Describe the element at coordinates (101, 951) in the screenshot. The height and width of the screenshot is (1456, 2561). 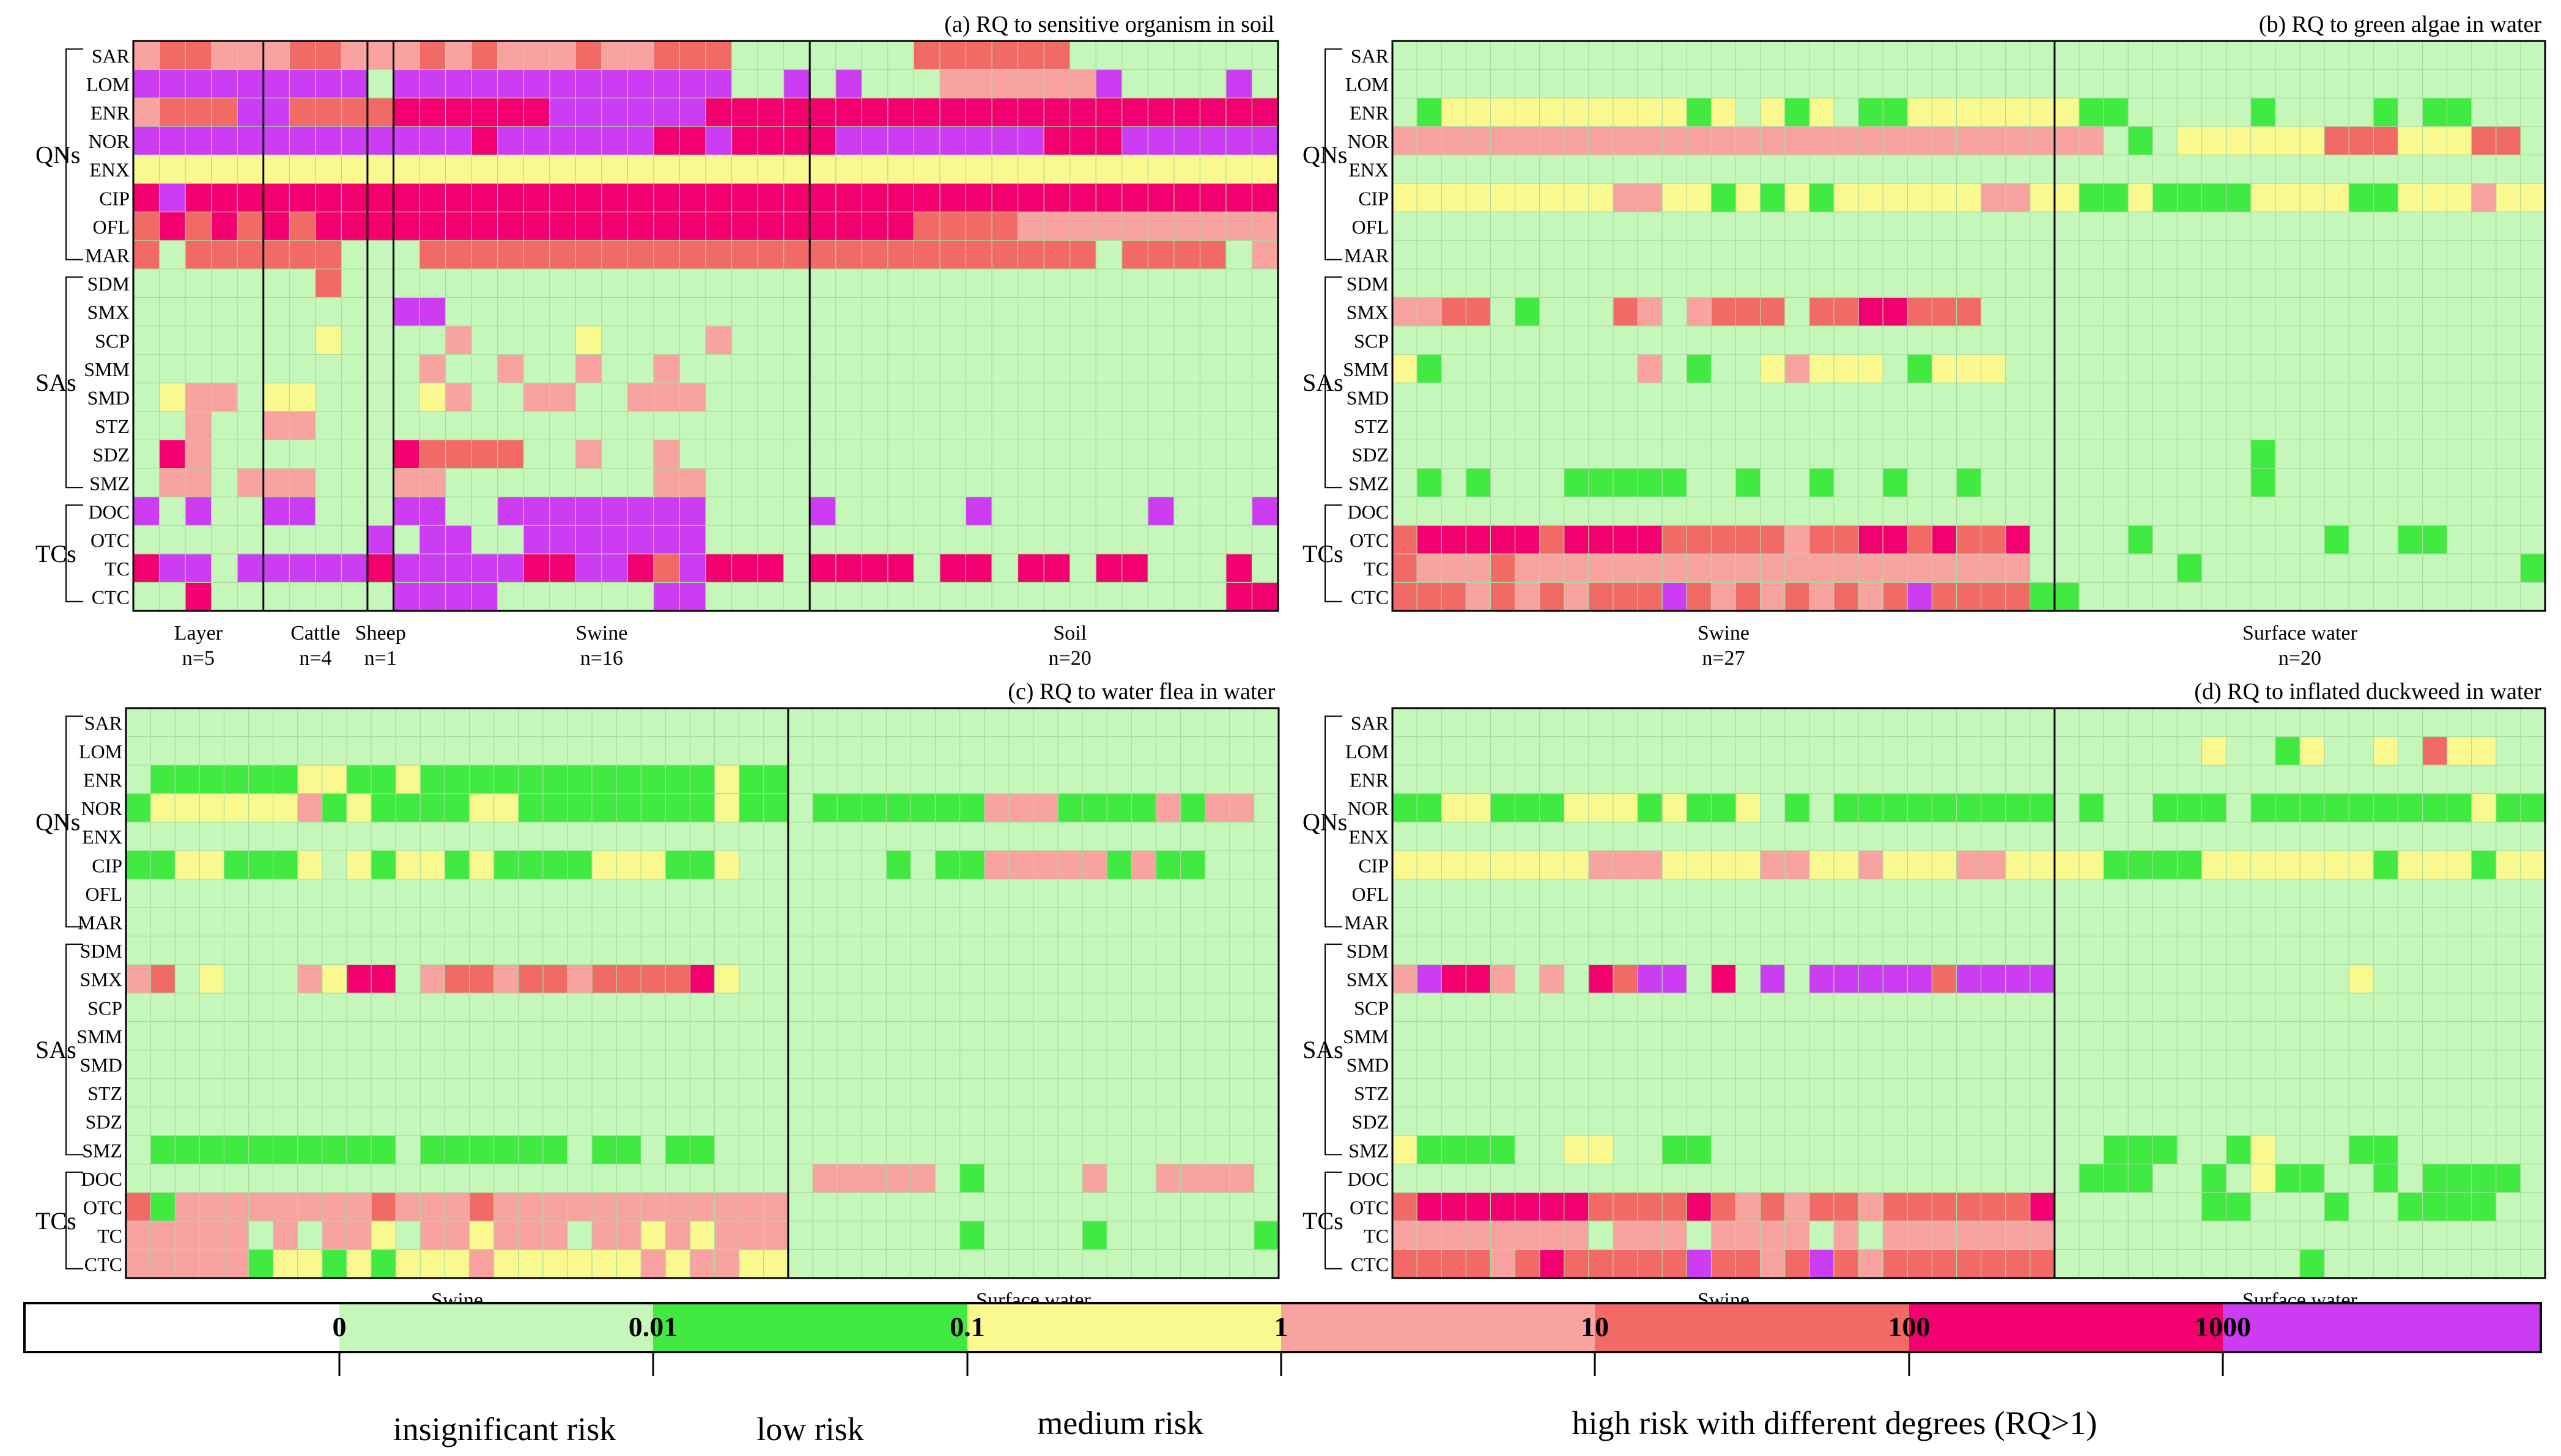
I see `row-label-sdm: SDM` at that location.